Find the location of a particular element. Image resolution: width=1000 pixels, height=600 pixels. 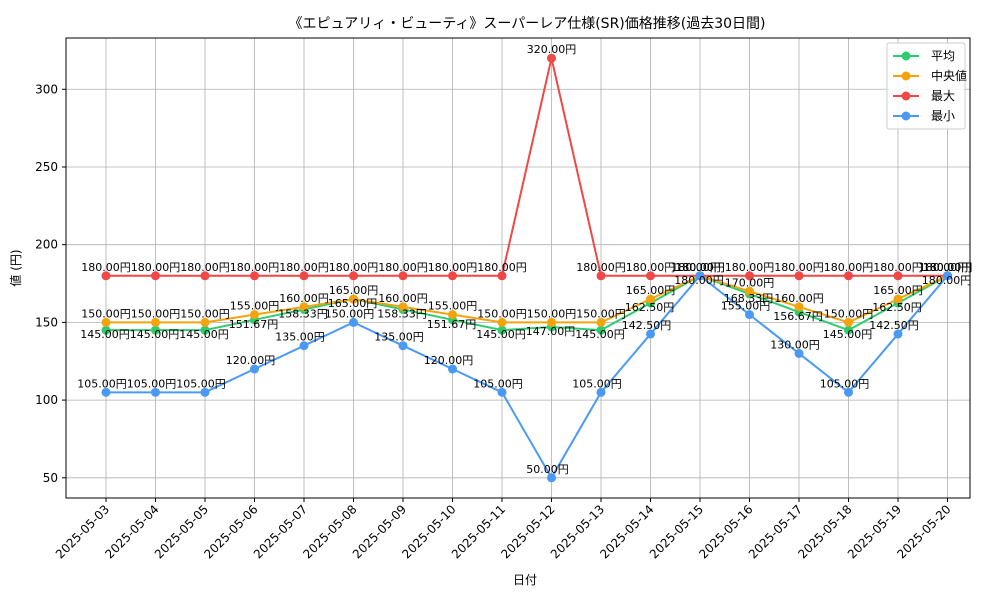

legend-label: 最小 is located at coordinates (943, 116).